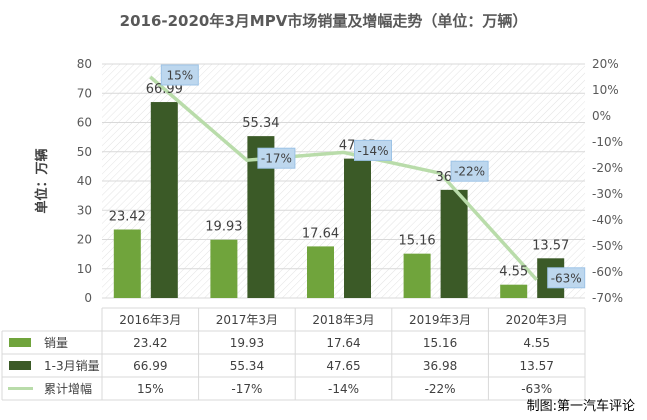 The image size is (647, 420). Describe the element at coordinates (323, 21) in the screenshot. I see `chart-title: 2016-2020年3月MPV市场销量及增幅走势（单位：万辆）` at that location.